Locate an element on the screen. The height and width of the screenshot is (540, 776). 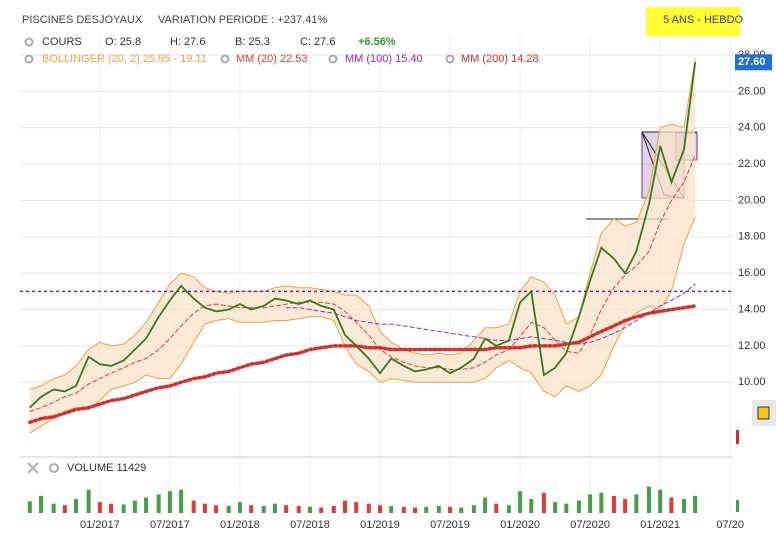
variation: VARIATION PERIODE : +237.41% is located at coordinates (242, 20).